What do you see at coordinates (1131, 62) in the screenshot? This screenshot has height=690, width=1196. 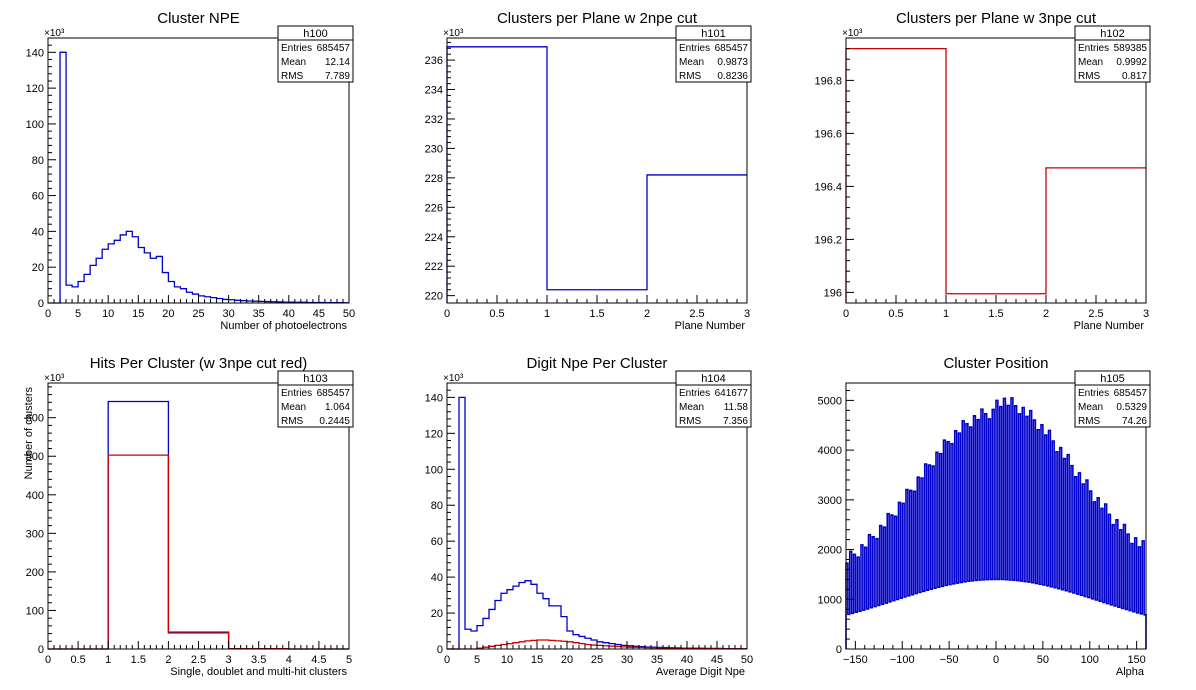 I see `stats-value: 0.9992` at bounding box center [1131, 62].